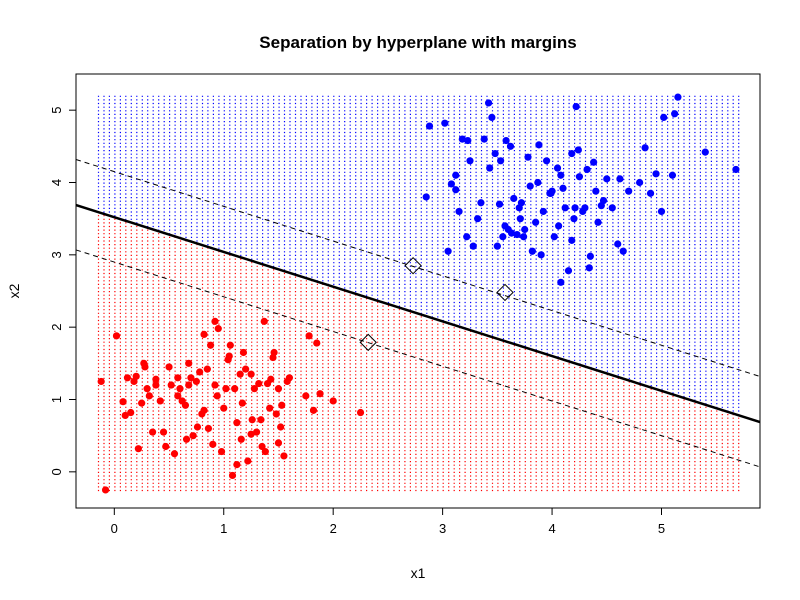 The image size is (800, 600). I want to click on y-tick-label: 0, so click(56, 471).